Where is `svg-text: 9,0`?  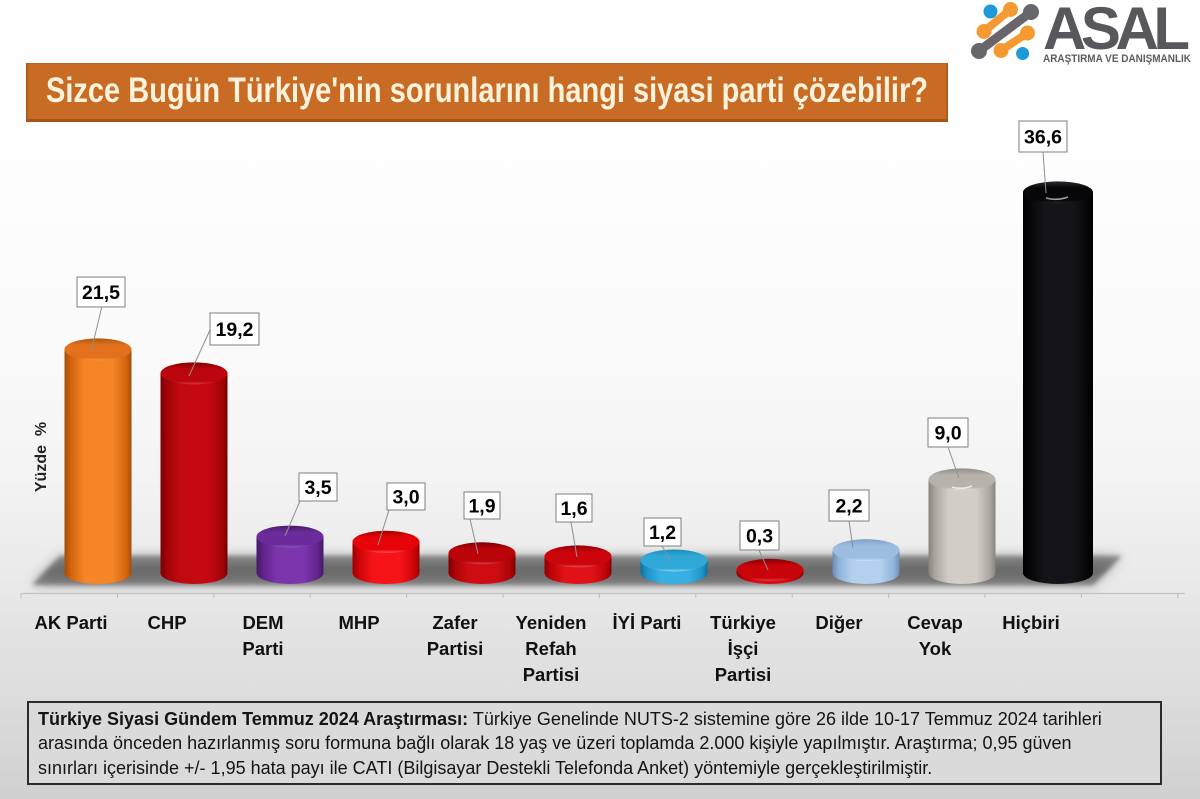
svg-text: 9,0 is located at coordinates (947, 434).